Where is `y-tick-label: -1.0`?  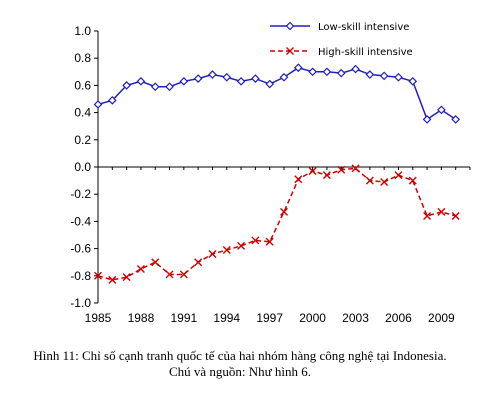 y-tick-label: -1.0 is located at coordinates (80, 303).